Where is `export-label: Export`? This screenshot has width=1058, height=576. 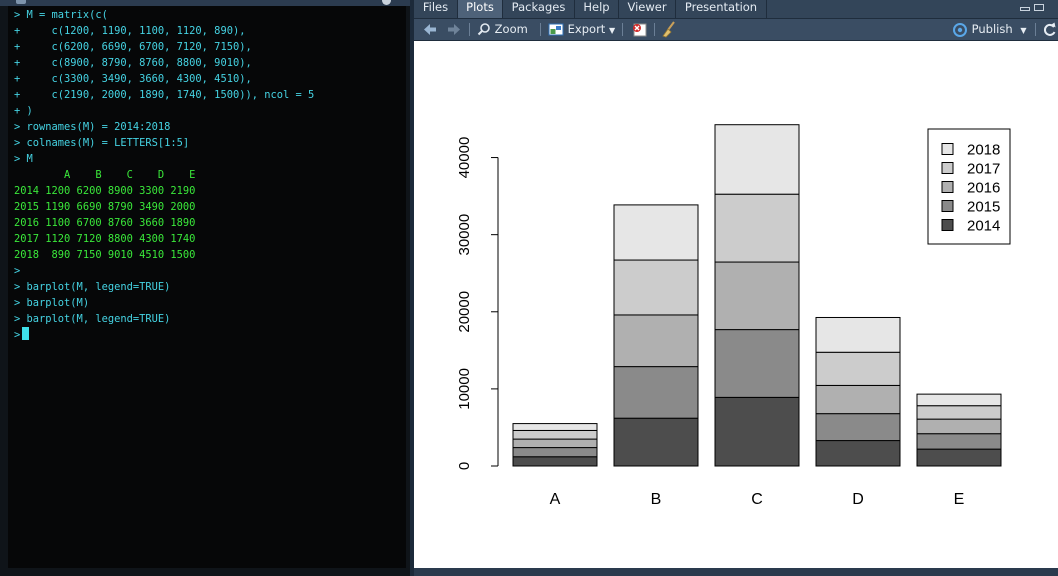 export-label: Export is located at coordinates (586, 29).